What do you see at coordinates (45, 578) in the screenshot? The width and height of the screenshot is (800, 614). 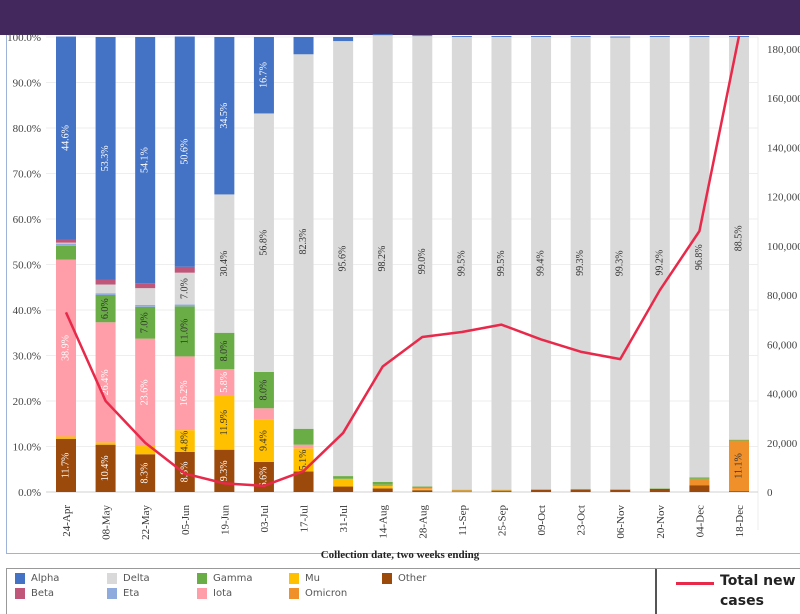 I see `legend-label: Alpha` at bounding box center [45, 578].